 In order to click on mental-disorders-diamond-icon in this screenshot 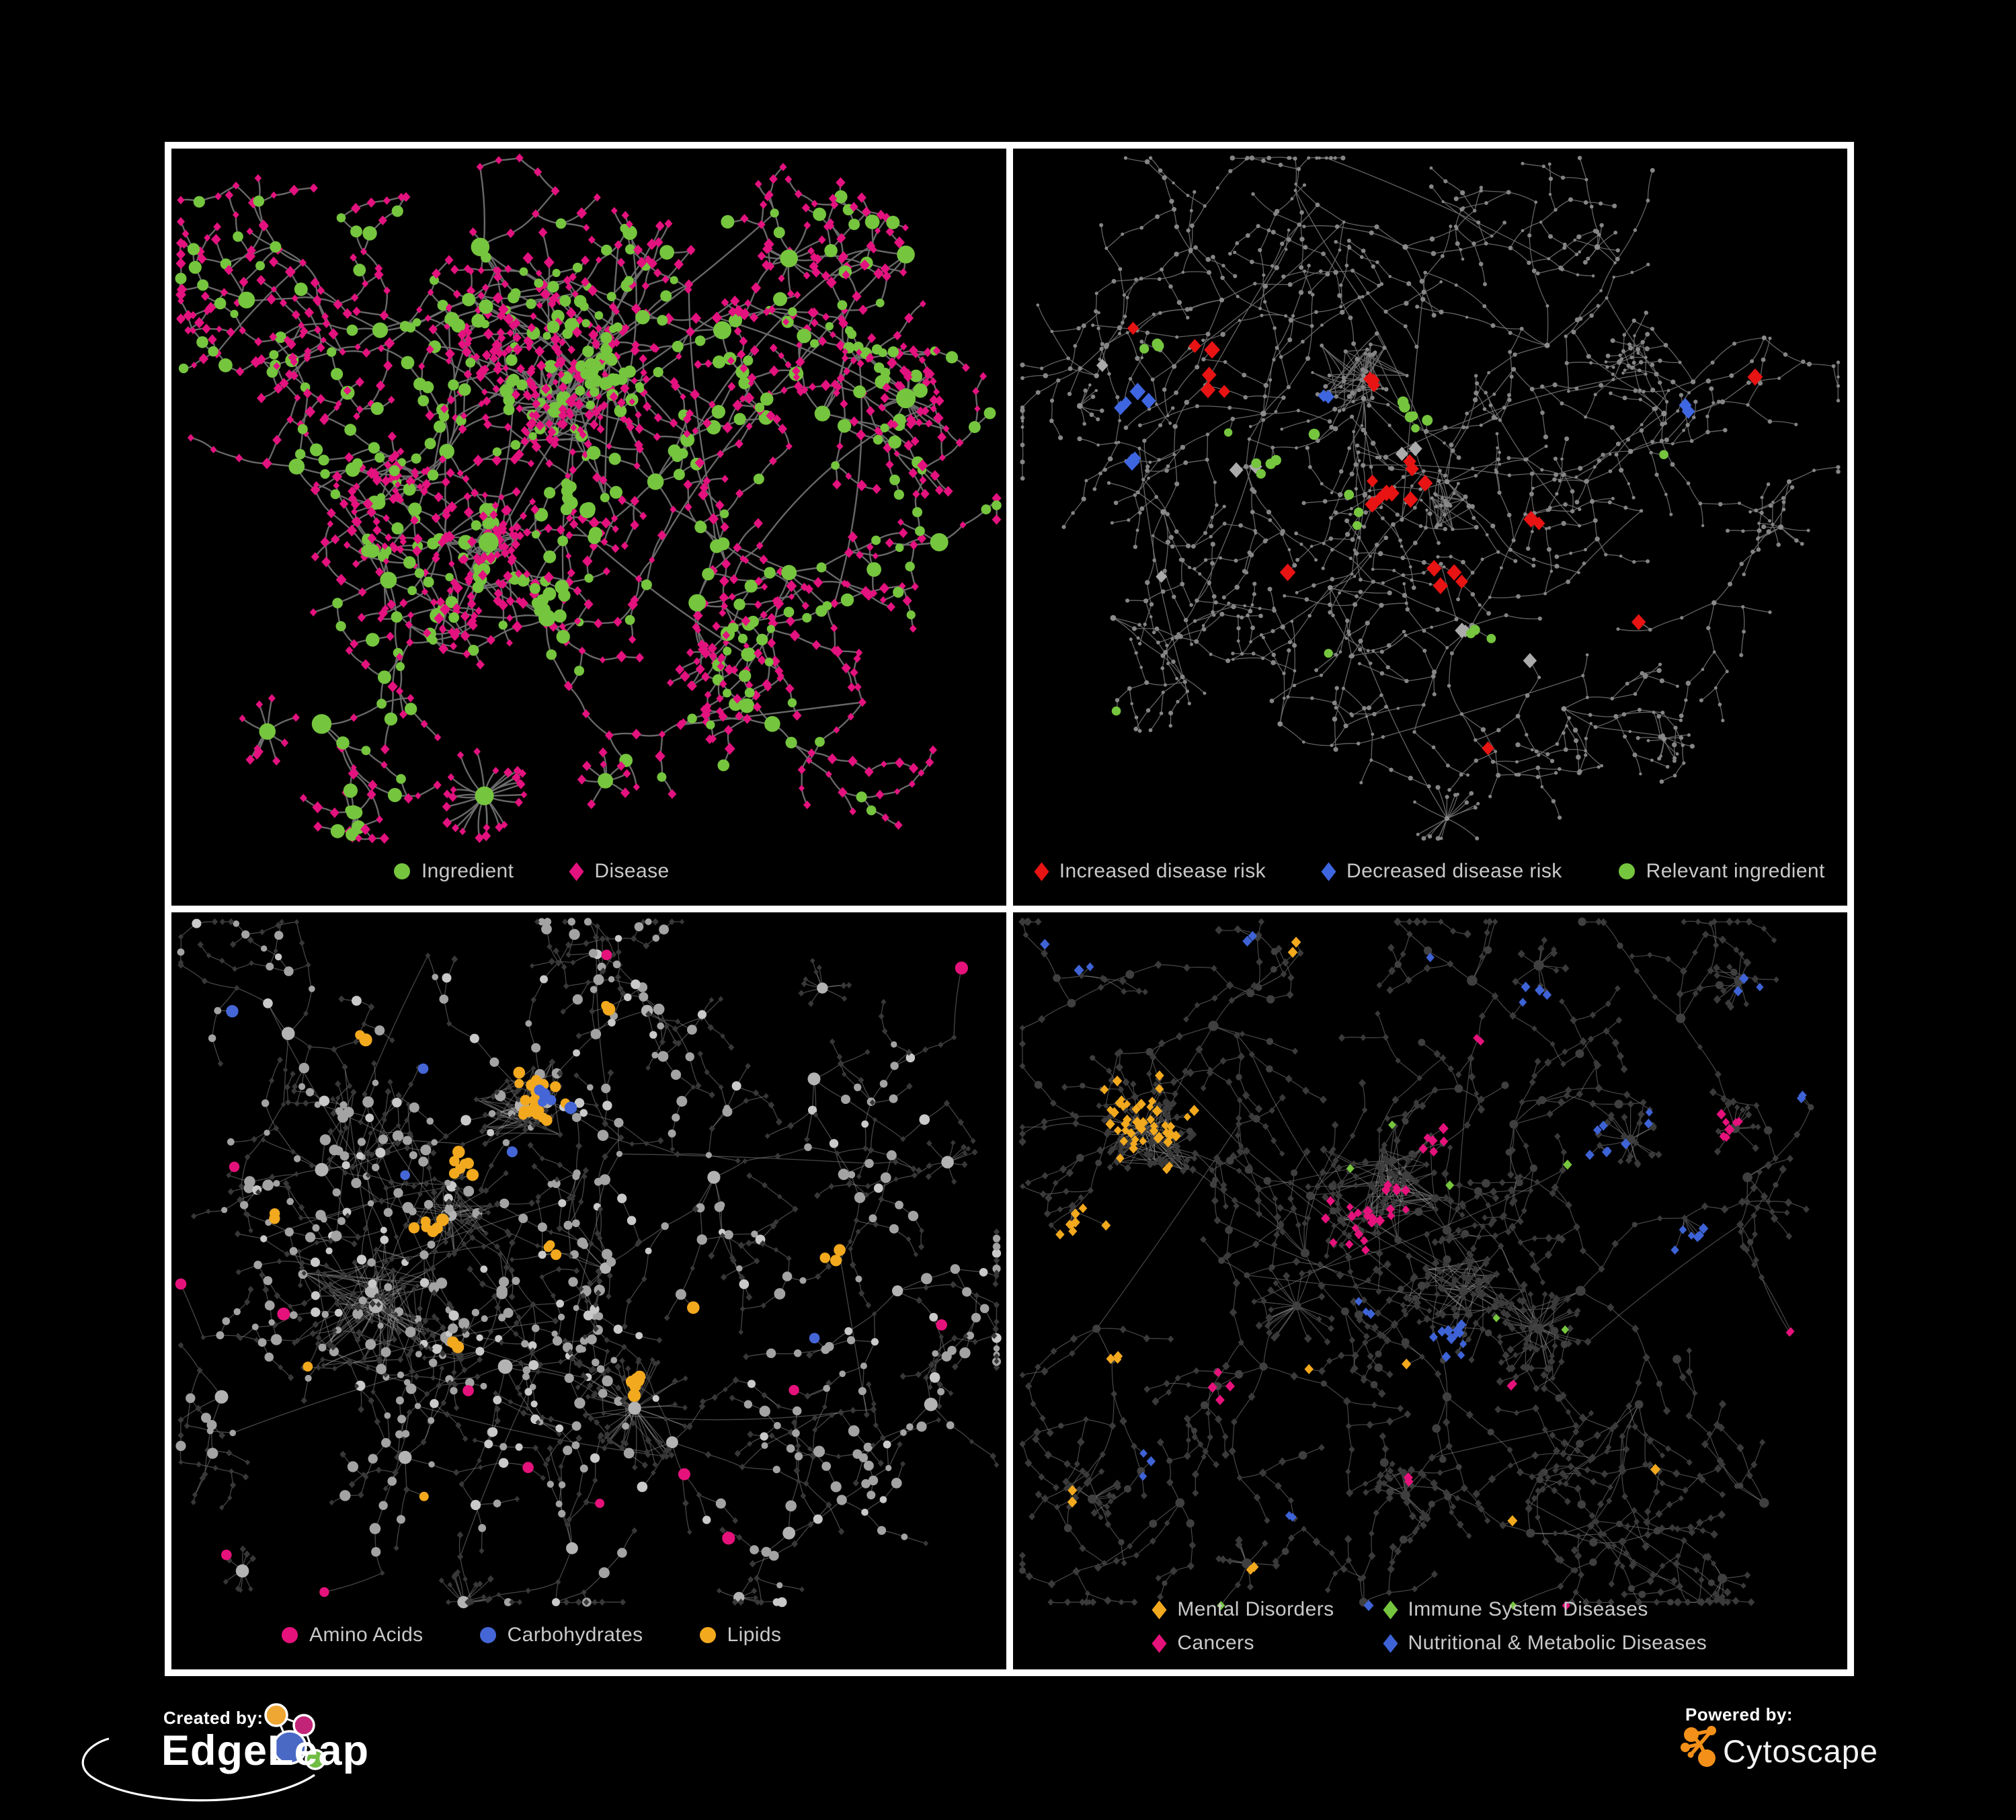, I will do `click(1159, 1609)`.